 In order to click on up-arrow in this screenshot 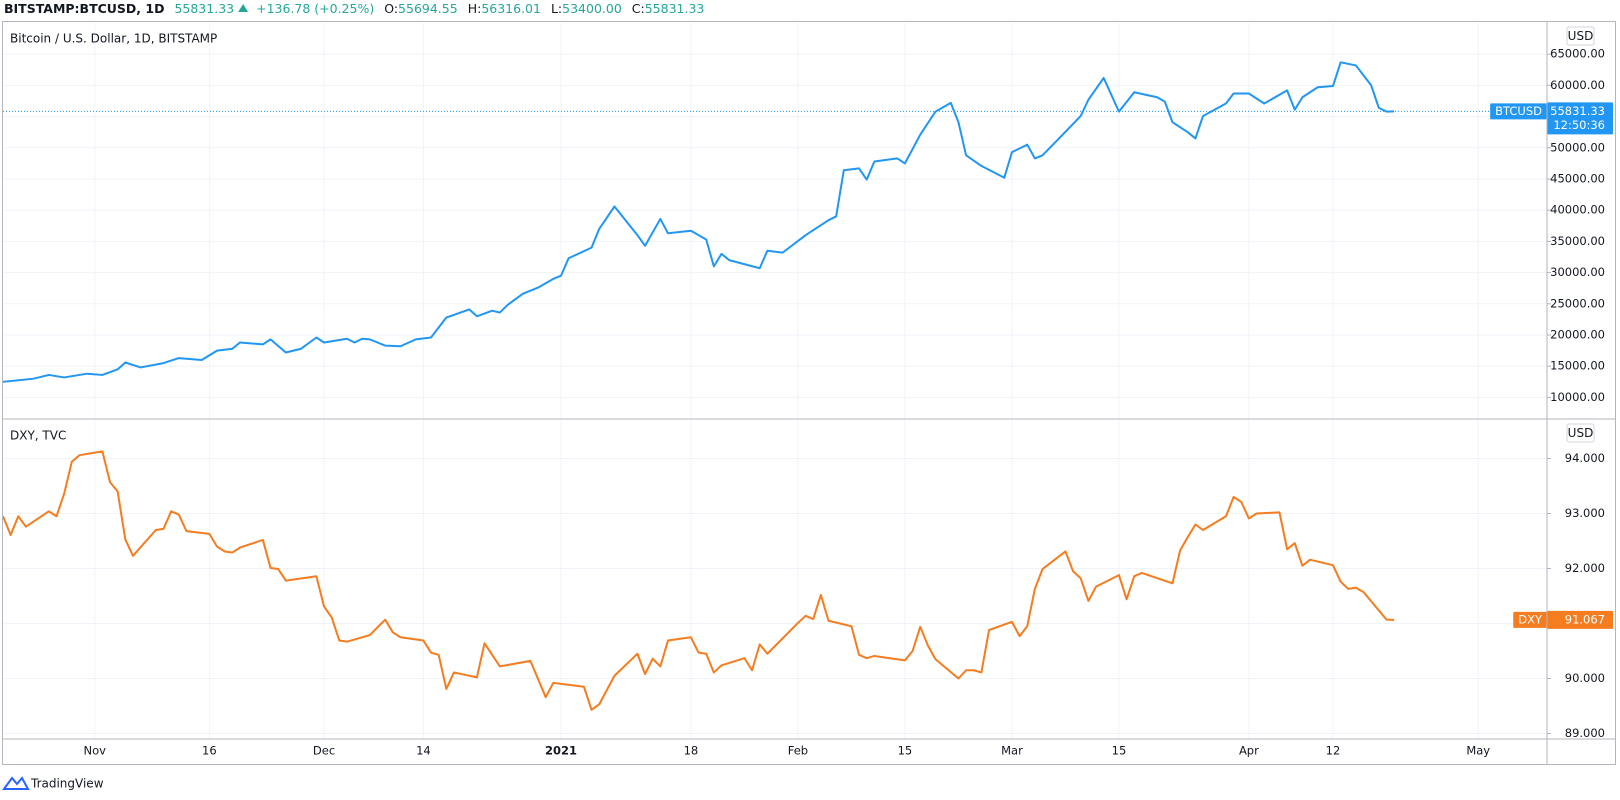, I will do `click(243, 8)`.